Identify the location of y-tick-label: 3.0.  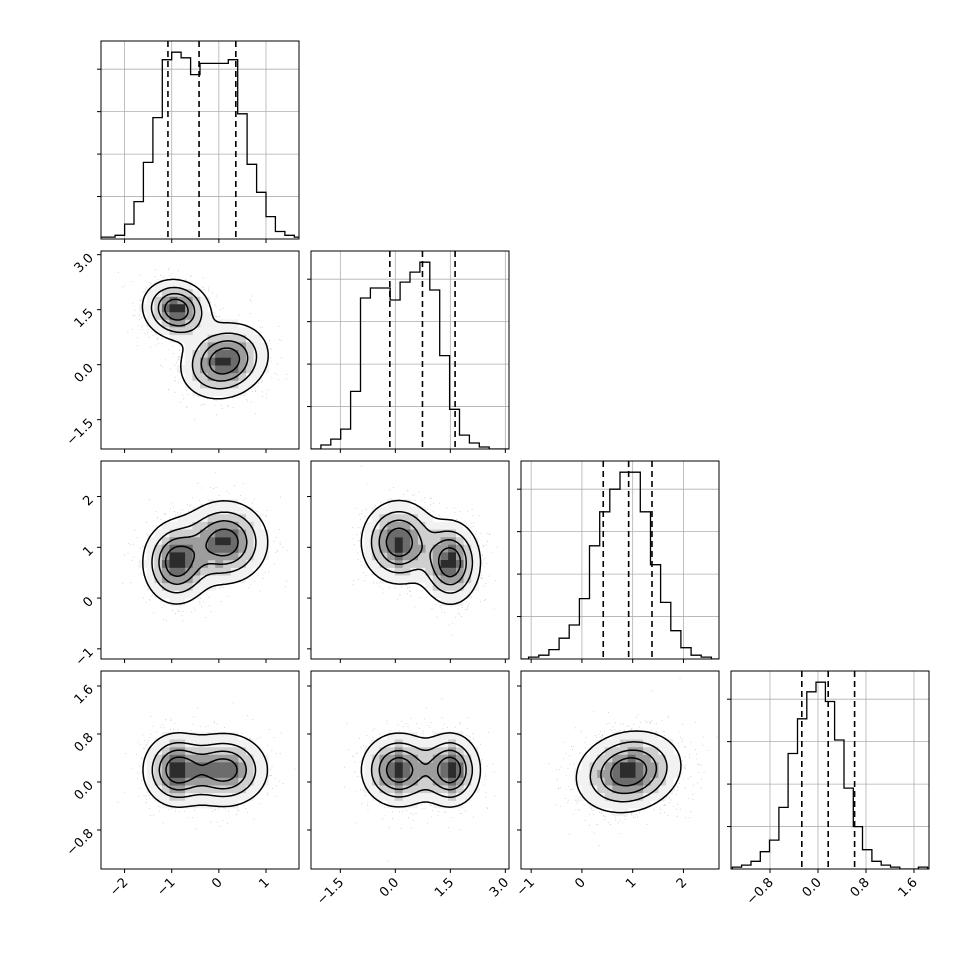
(84, 263).